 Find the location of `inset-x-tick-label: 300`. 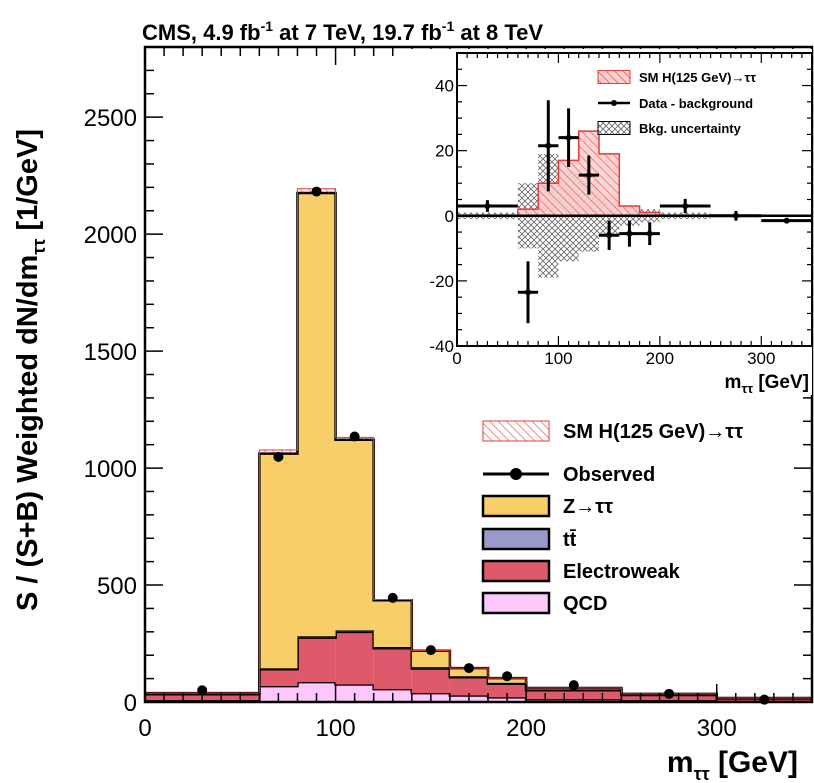

inset-x-tick-label: 300 is located at coordinates (761, 358).